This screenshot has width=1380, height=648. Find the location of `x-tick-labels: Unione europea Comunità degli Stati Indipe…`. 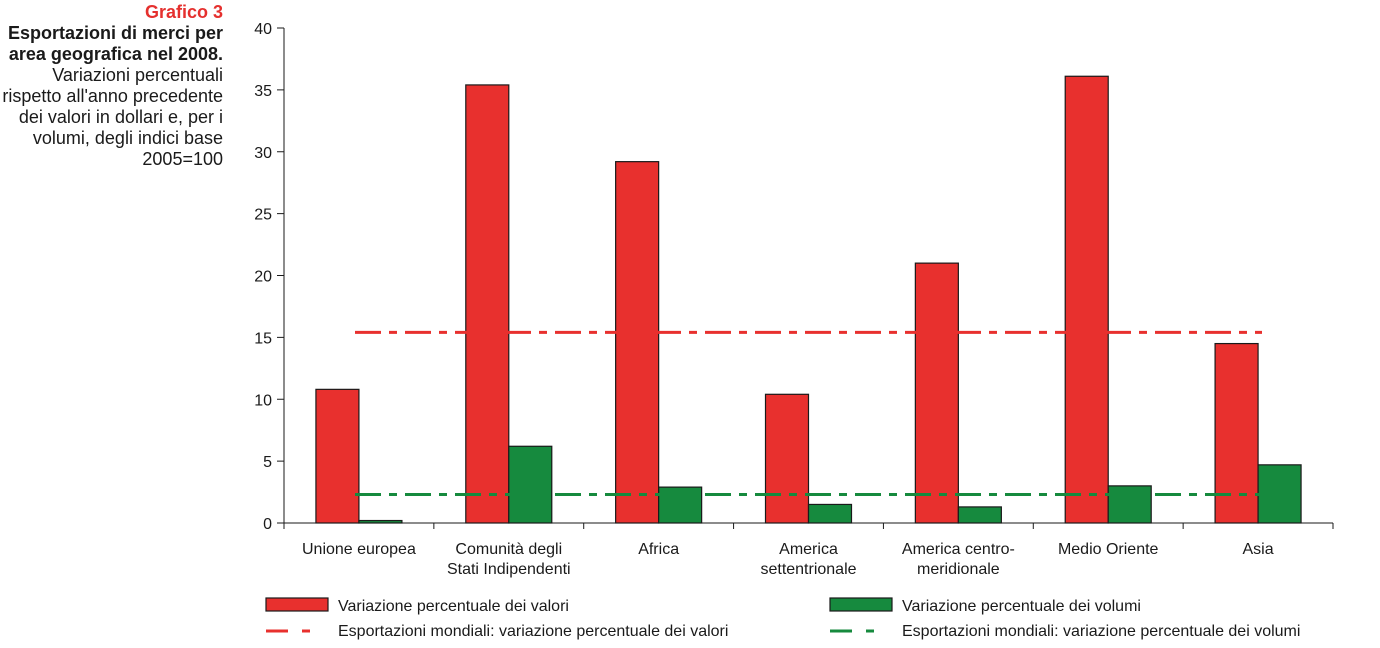

x-tick-labels: Unione europea Comunità degli Stati Indipe… is located at coordinates (788, 559).